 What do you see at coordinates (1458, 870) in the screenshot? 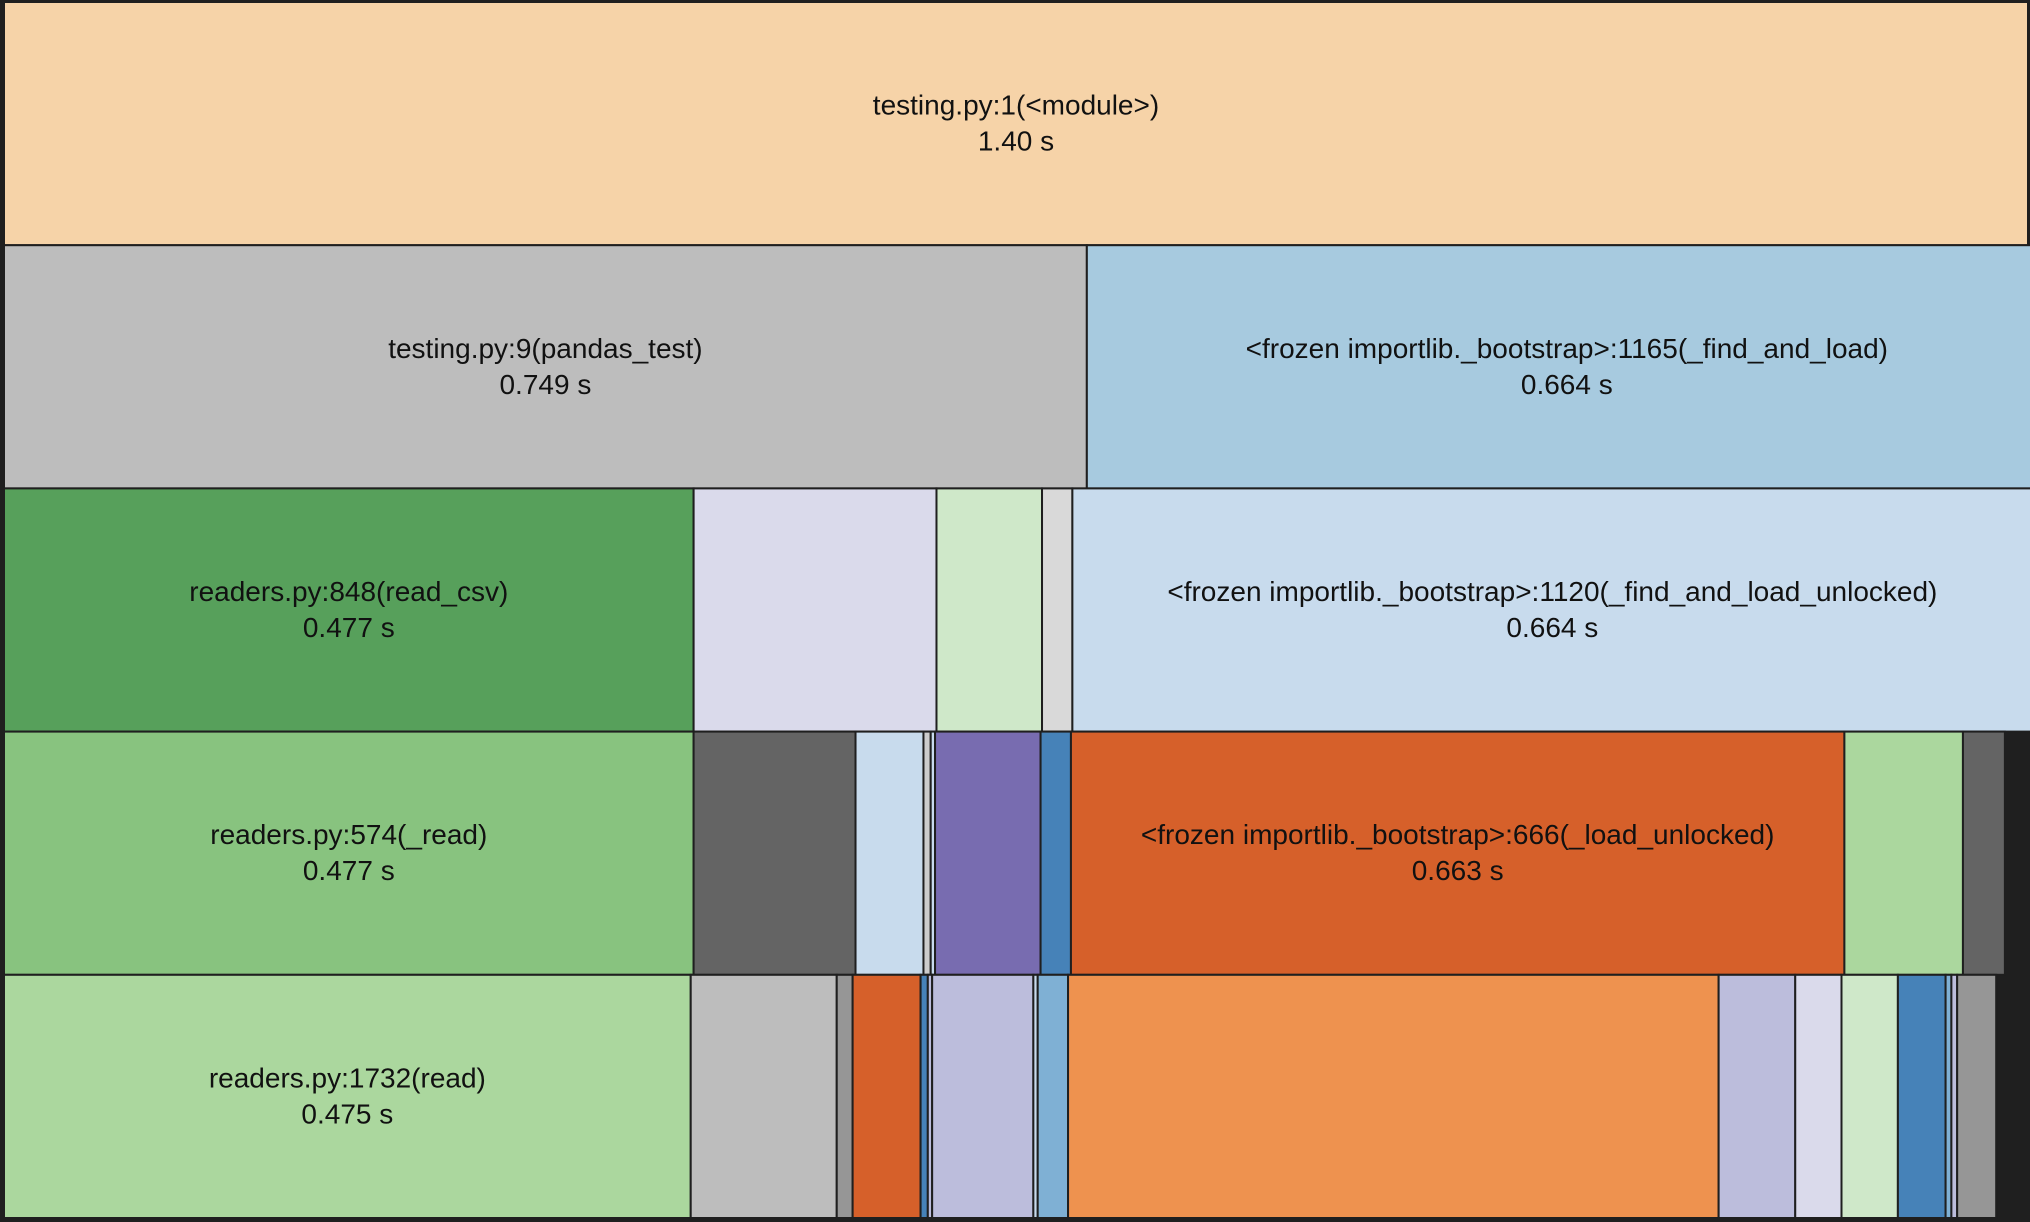
I see `icicle-cell-time: 0.663 s` at bounding box center [1458, 870].